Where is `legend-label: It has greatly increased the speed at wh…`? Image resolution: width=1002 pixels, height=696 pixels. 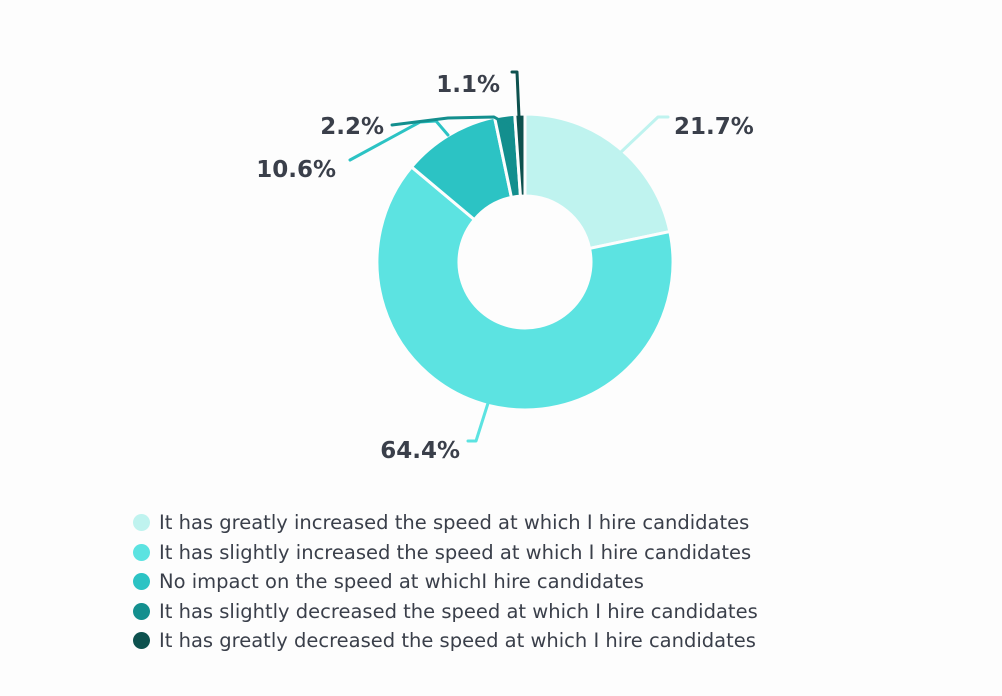
legend-label: It has greatly increased the speed at wh… is located at coordinates (454, 523).